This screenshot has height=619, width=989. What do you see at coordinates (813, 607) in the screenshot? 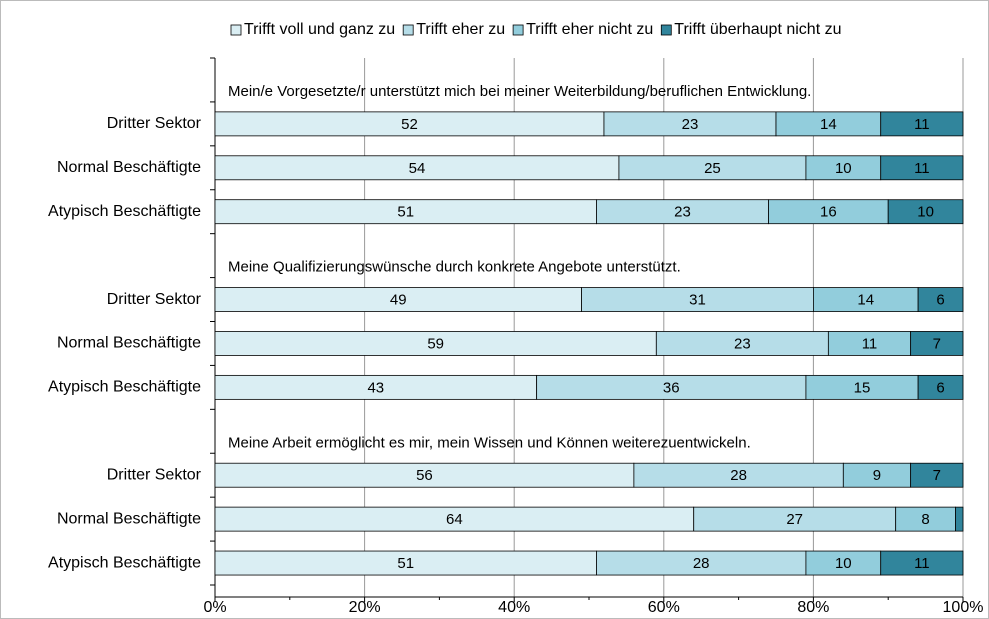
I see `x-tick-label: 80%` at bounding box center [813, 607].